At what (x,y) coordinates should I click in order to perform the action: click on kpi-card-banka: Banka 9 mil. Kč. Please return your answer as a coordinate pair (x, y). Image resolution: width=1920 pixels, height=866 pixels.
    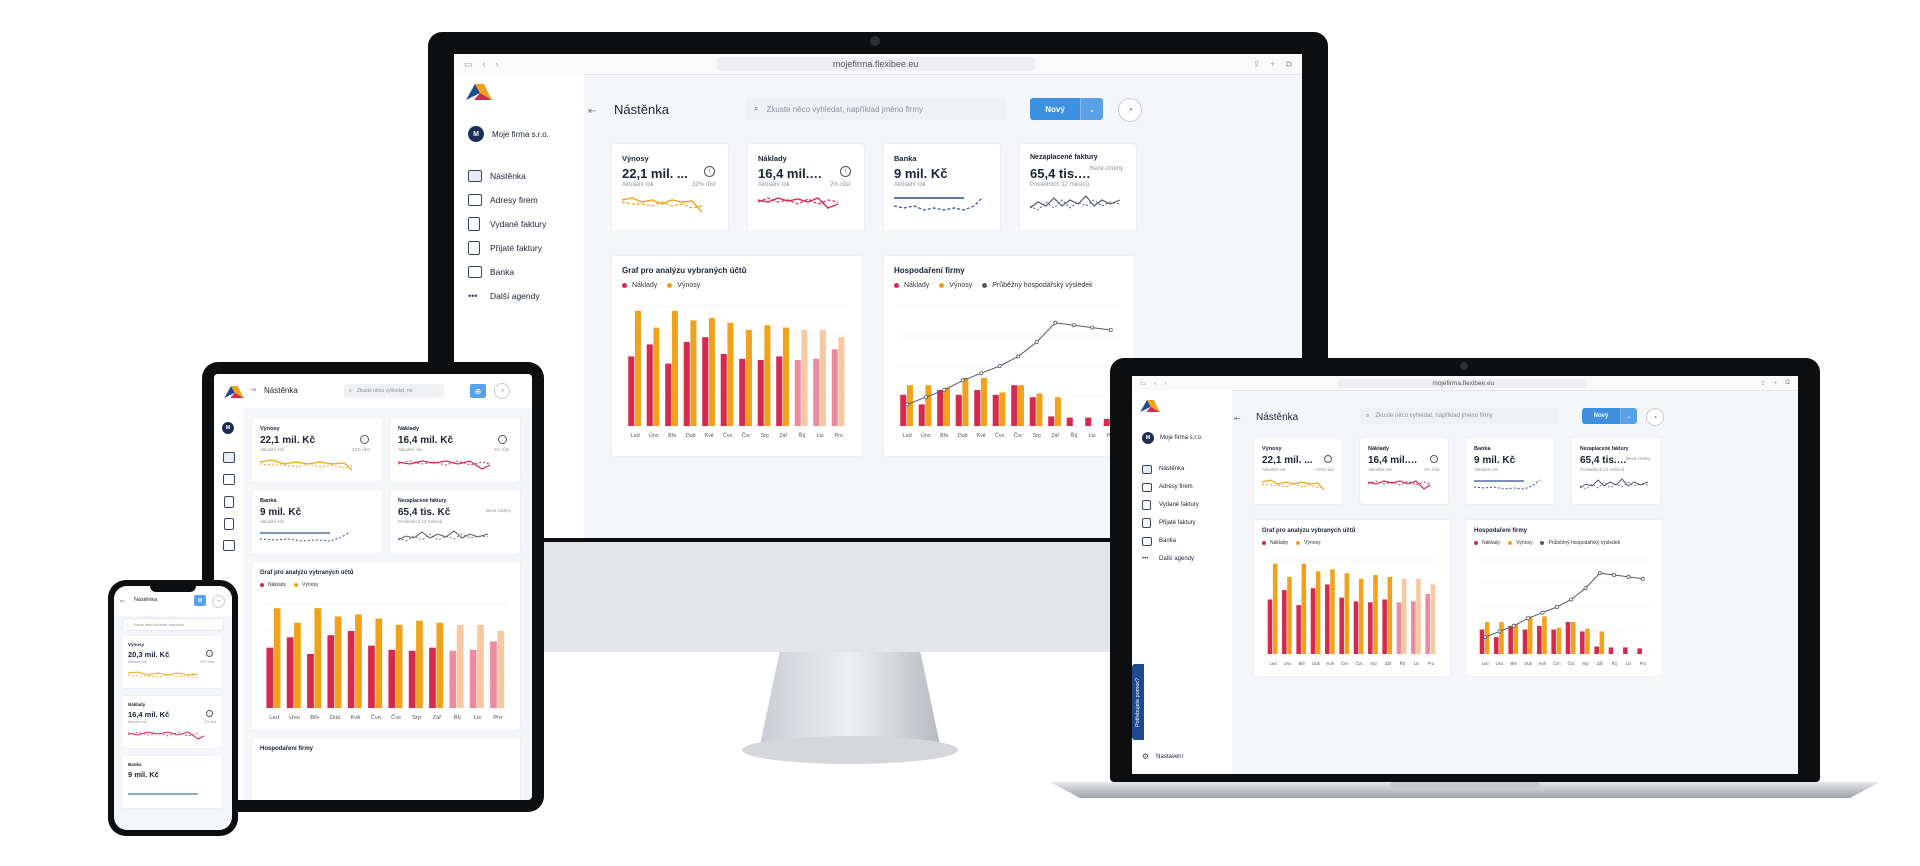
    Looking at the image, I should click on (172, 782).